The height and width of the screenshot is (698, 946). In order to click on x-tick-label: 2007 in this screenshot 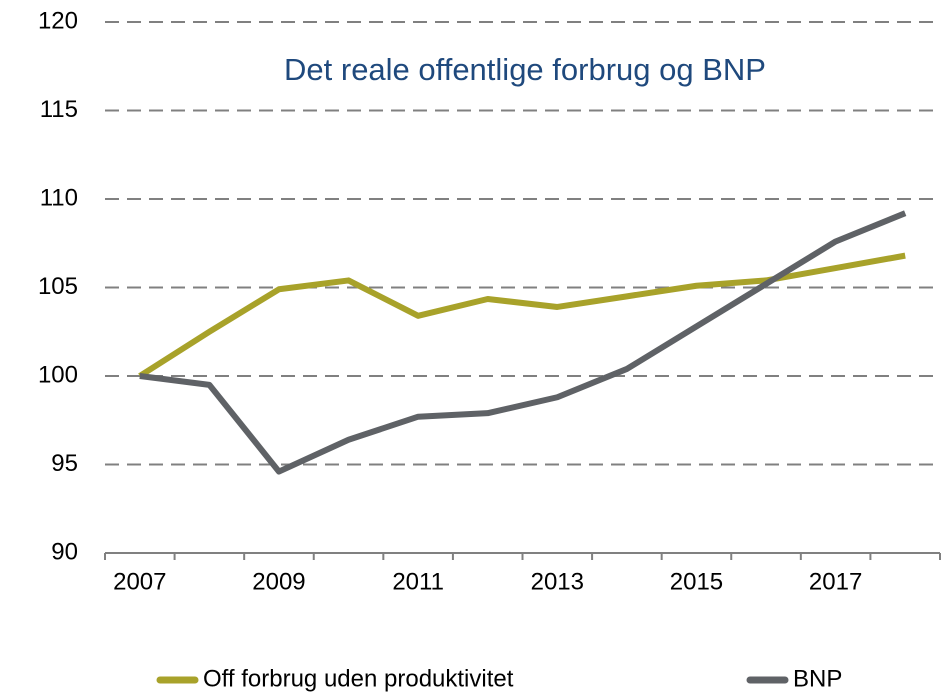, I will do `click(139, 581)`.